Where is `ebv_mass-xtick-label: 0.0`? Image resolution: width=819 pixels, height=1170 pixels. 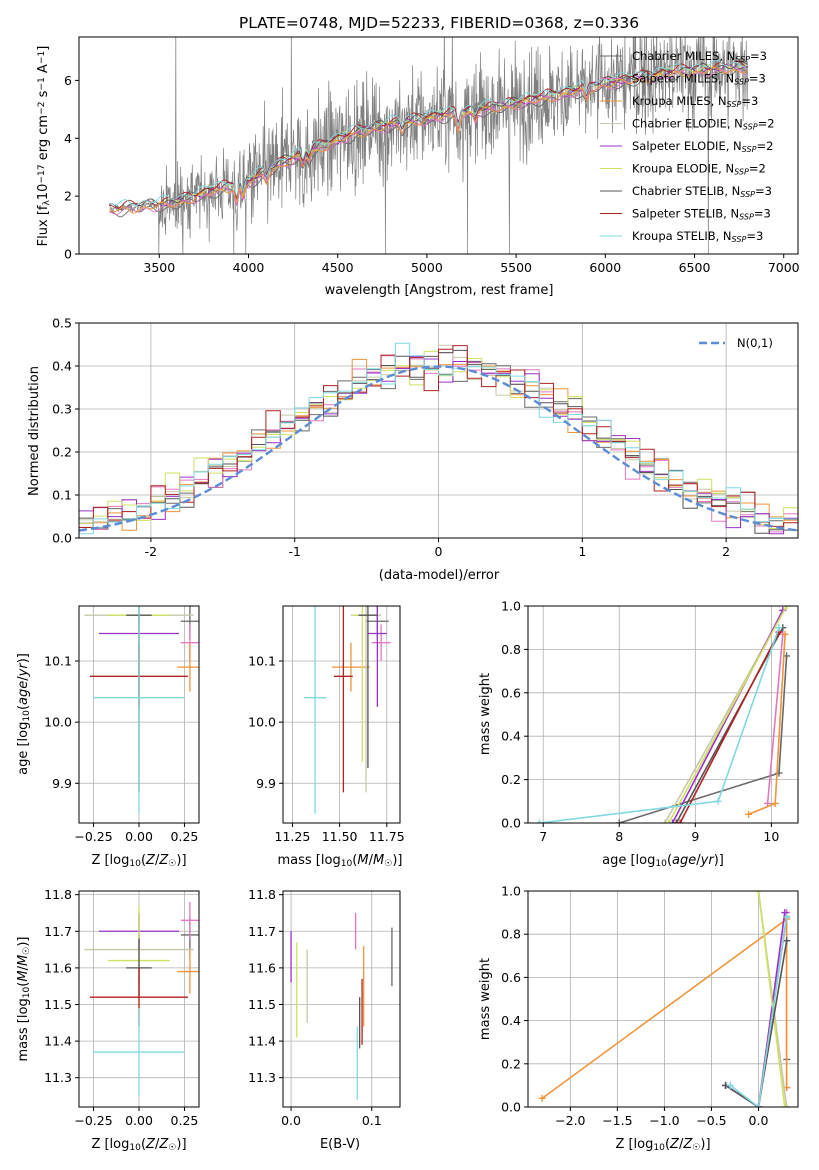 ebv_mass-xtick-label: 0.0 is located at coordinates (291, 1120).